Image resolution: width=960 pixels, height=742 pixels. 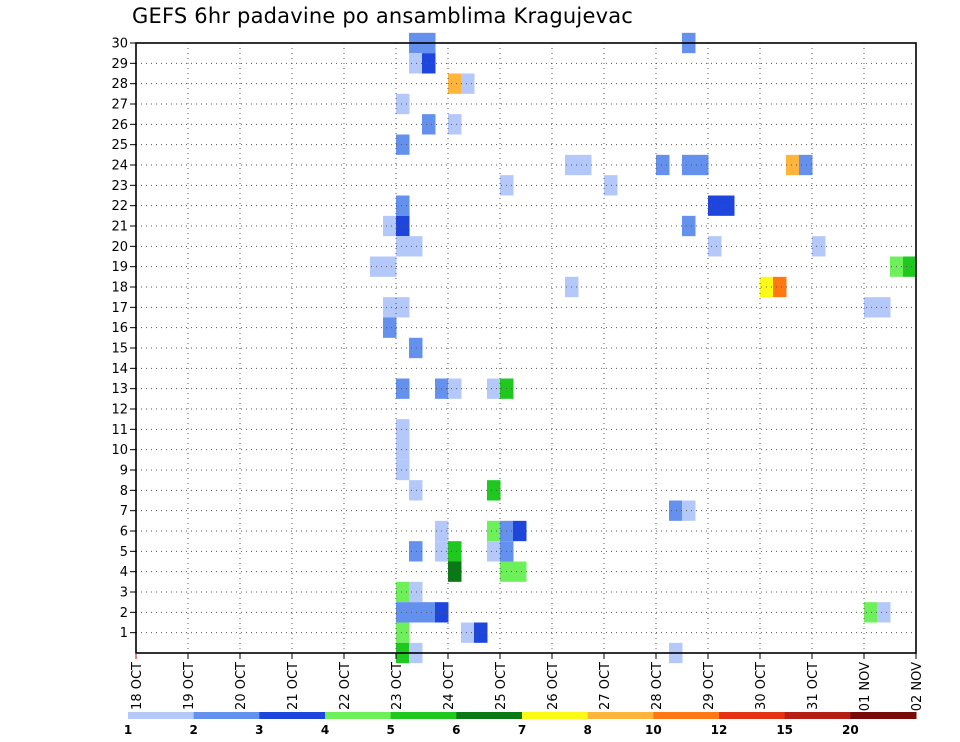 What do you see at coordinates (456, 730) in the screenshot?
I see `colorbar-label: 6` at bounding box center [456, 730].